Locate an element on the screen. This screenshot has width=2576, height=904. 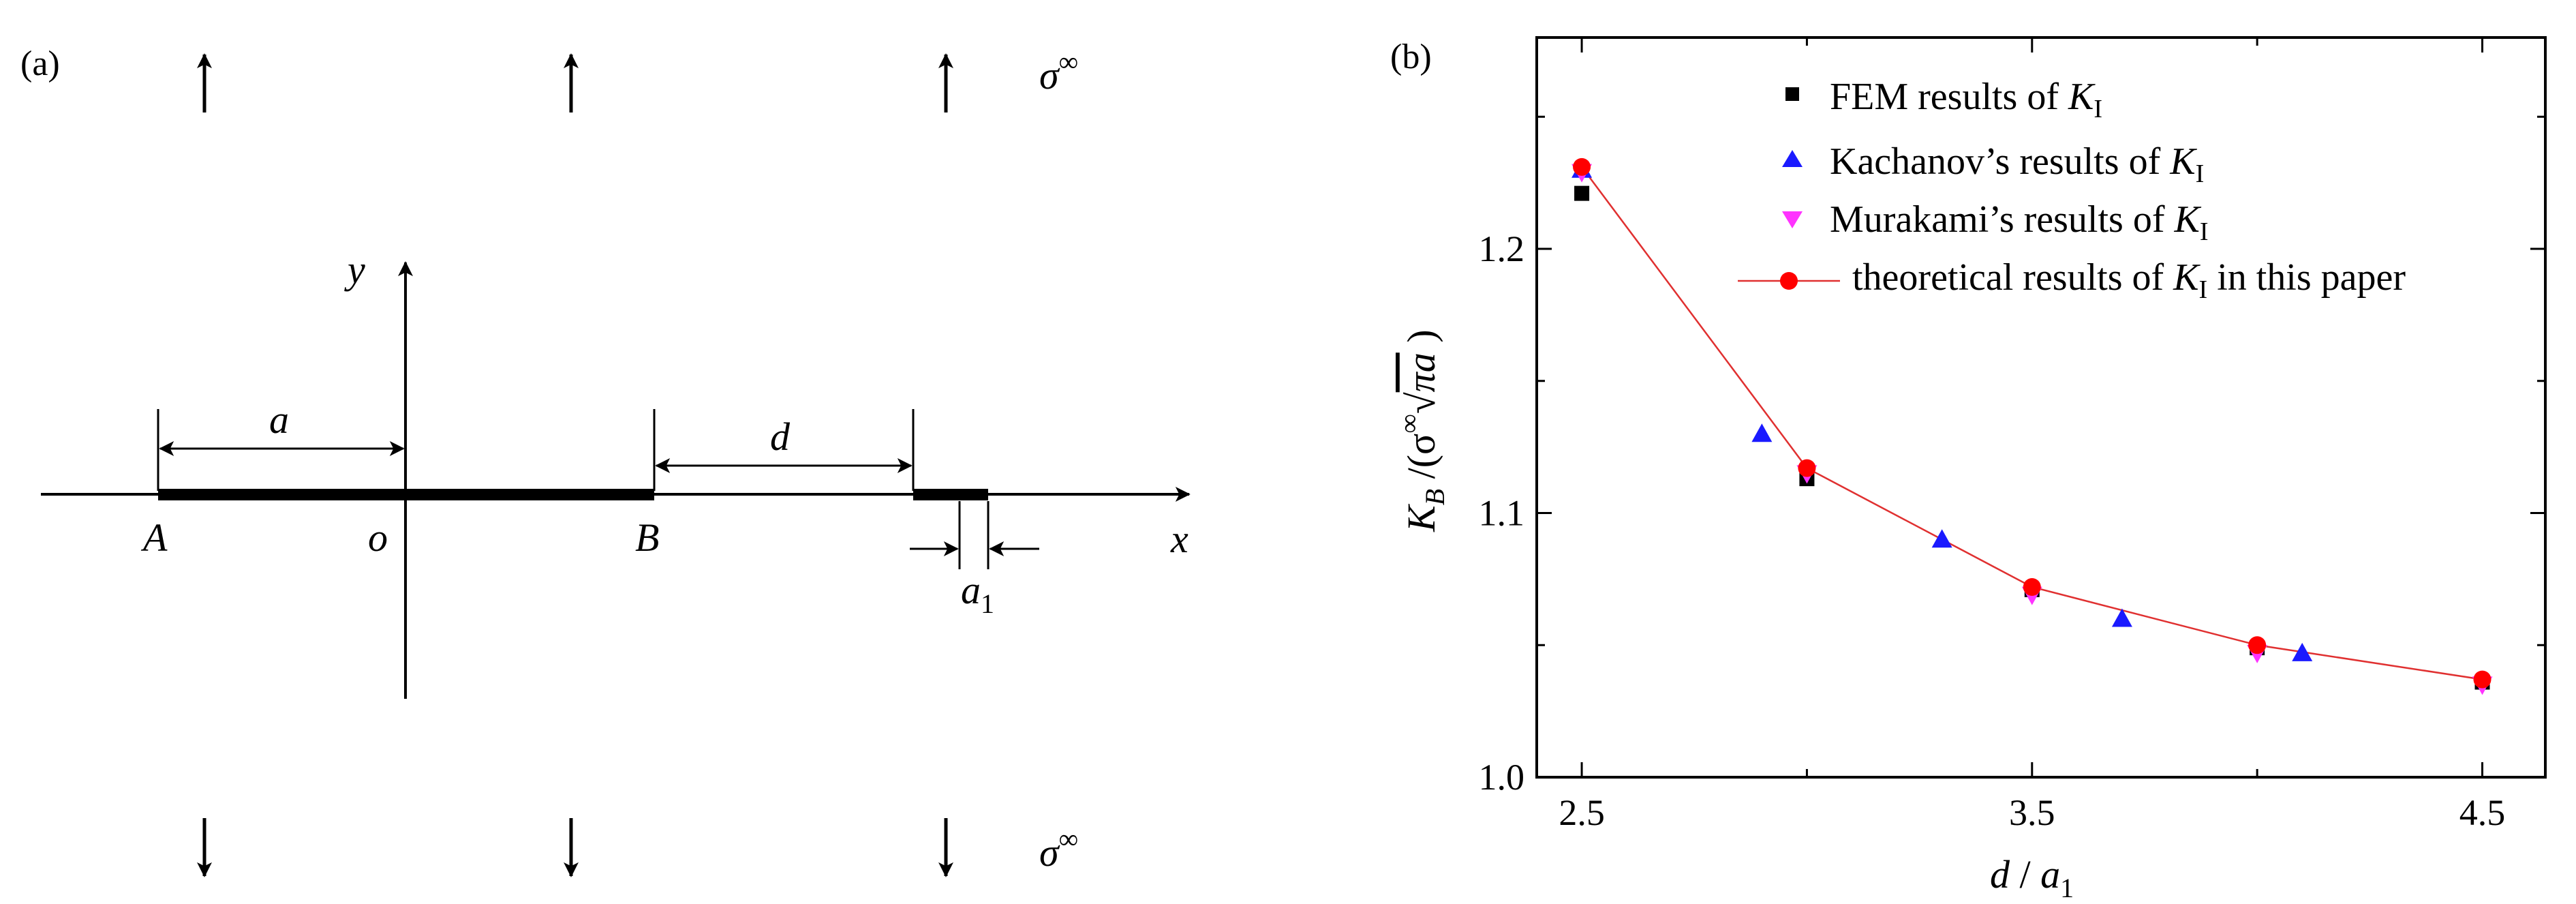
x-tick-label: 3.5 is located at coordinates (2032, 812).